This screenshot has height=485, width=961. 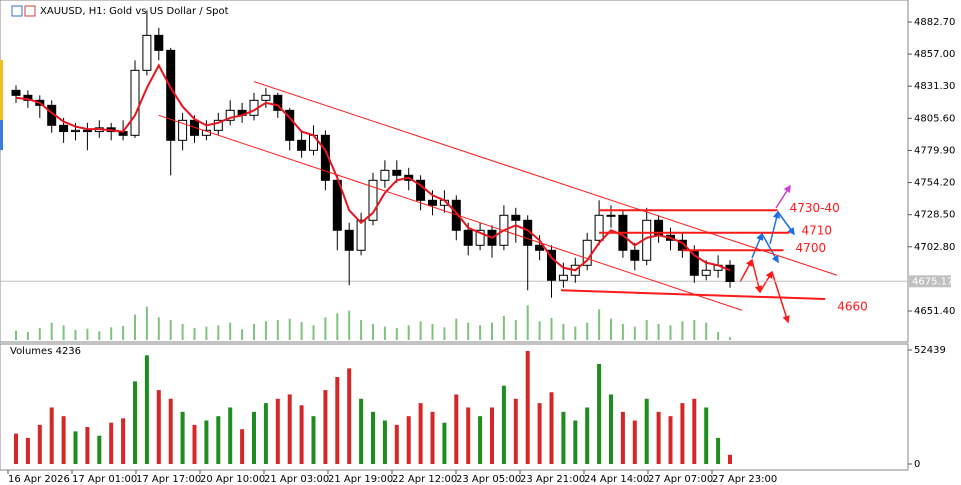 What do you see at coordinates (934, 150) in the screenshot?
I see `y-tick-label: 4779.90` at bounding box center [934, 150].